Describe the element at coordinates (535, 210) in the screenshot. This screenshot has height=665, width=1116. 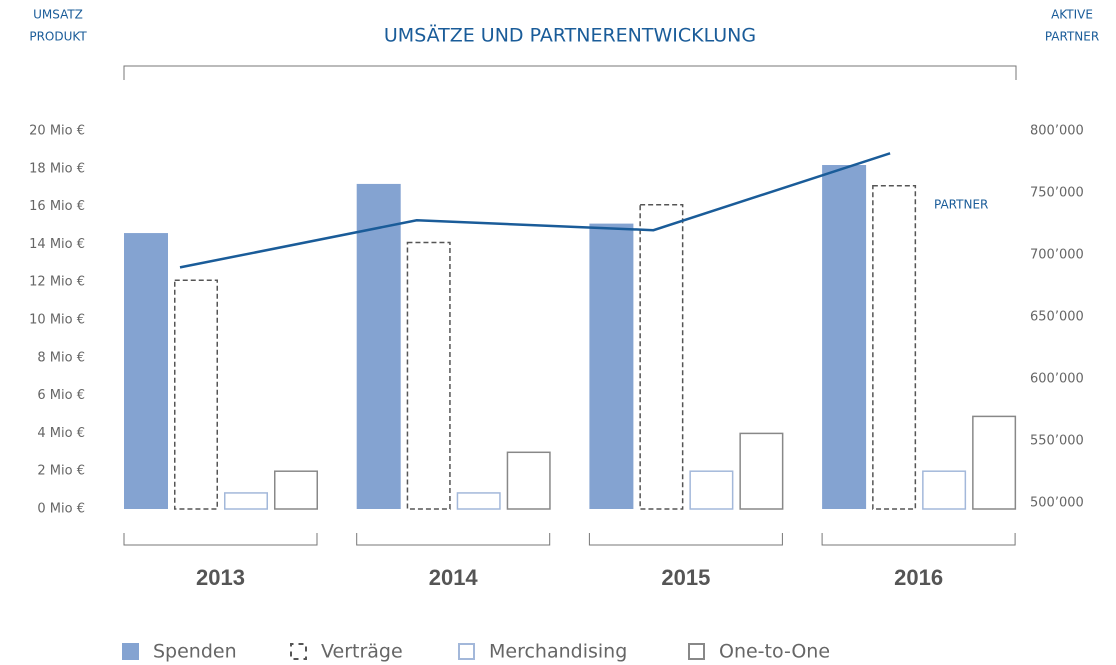
I see `line` at that location.